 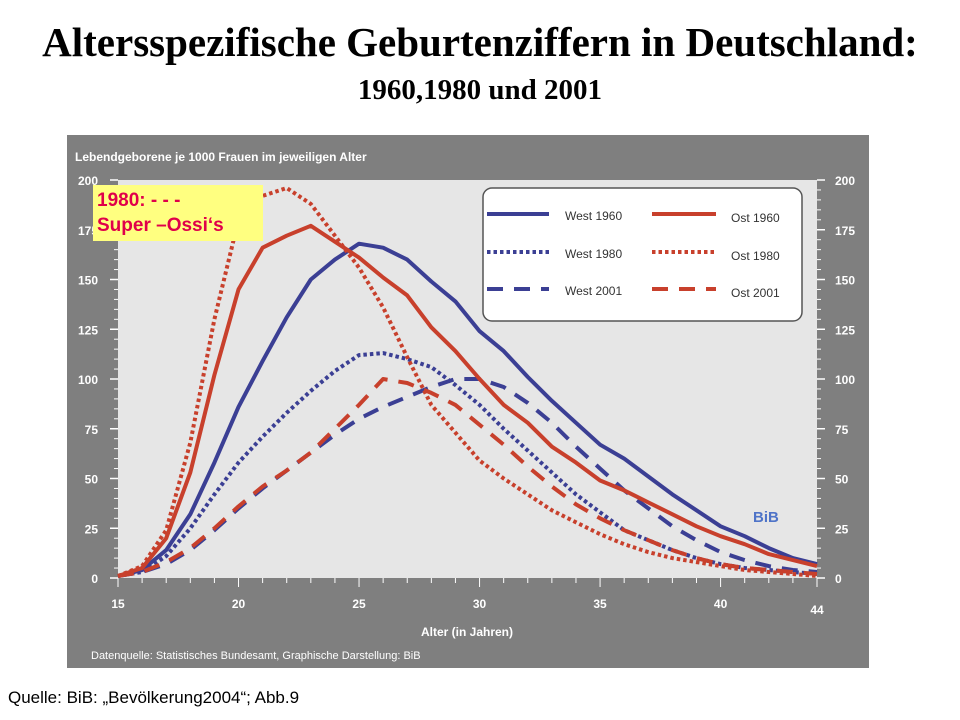 What do you see at coordinates (721, 604) in the screenshot?
I see `x-tick-label: 40` at bounding box center [721, 604].